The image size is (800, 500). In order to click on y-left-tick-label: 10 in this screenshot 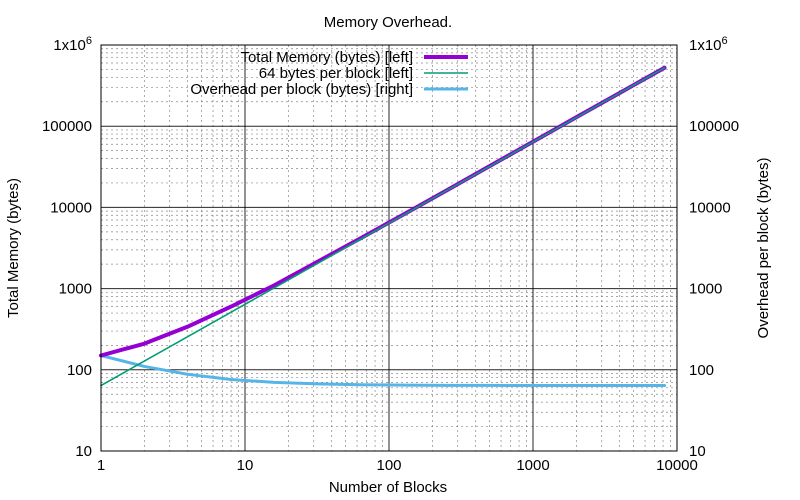, I will do `click(83, 451)`.